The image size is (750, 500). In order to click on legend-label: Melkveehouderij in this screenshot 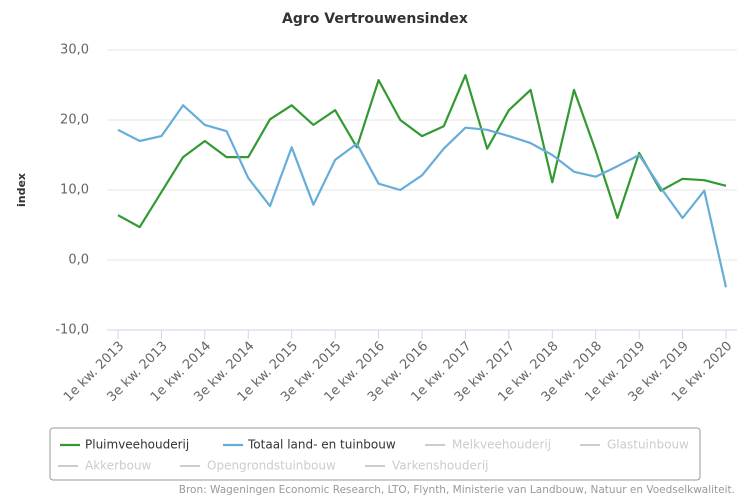, I will do `click(501, 445)`.